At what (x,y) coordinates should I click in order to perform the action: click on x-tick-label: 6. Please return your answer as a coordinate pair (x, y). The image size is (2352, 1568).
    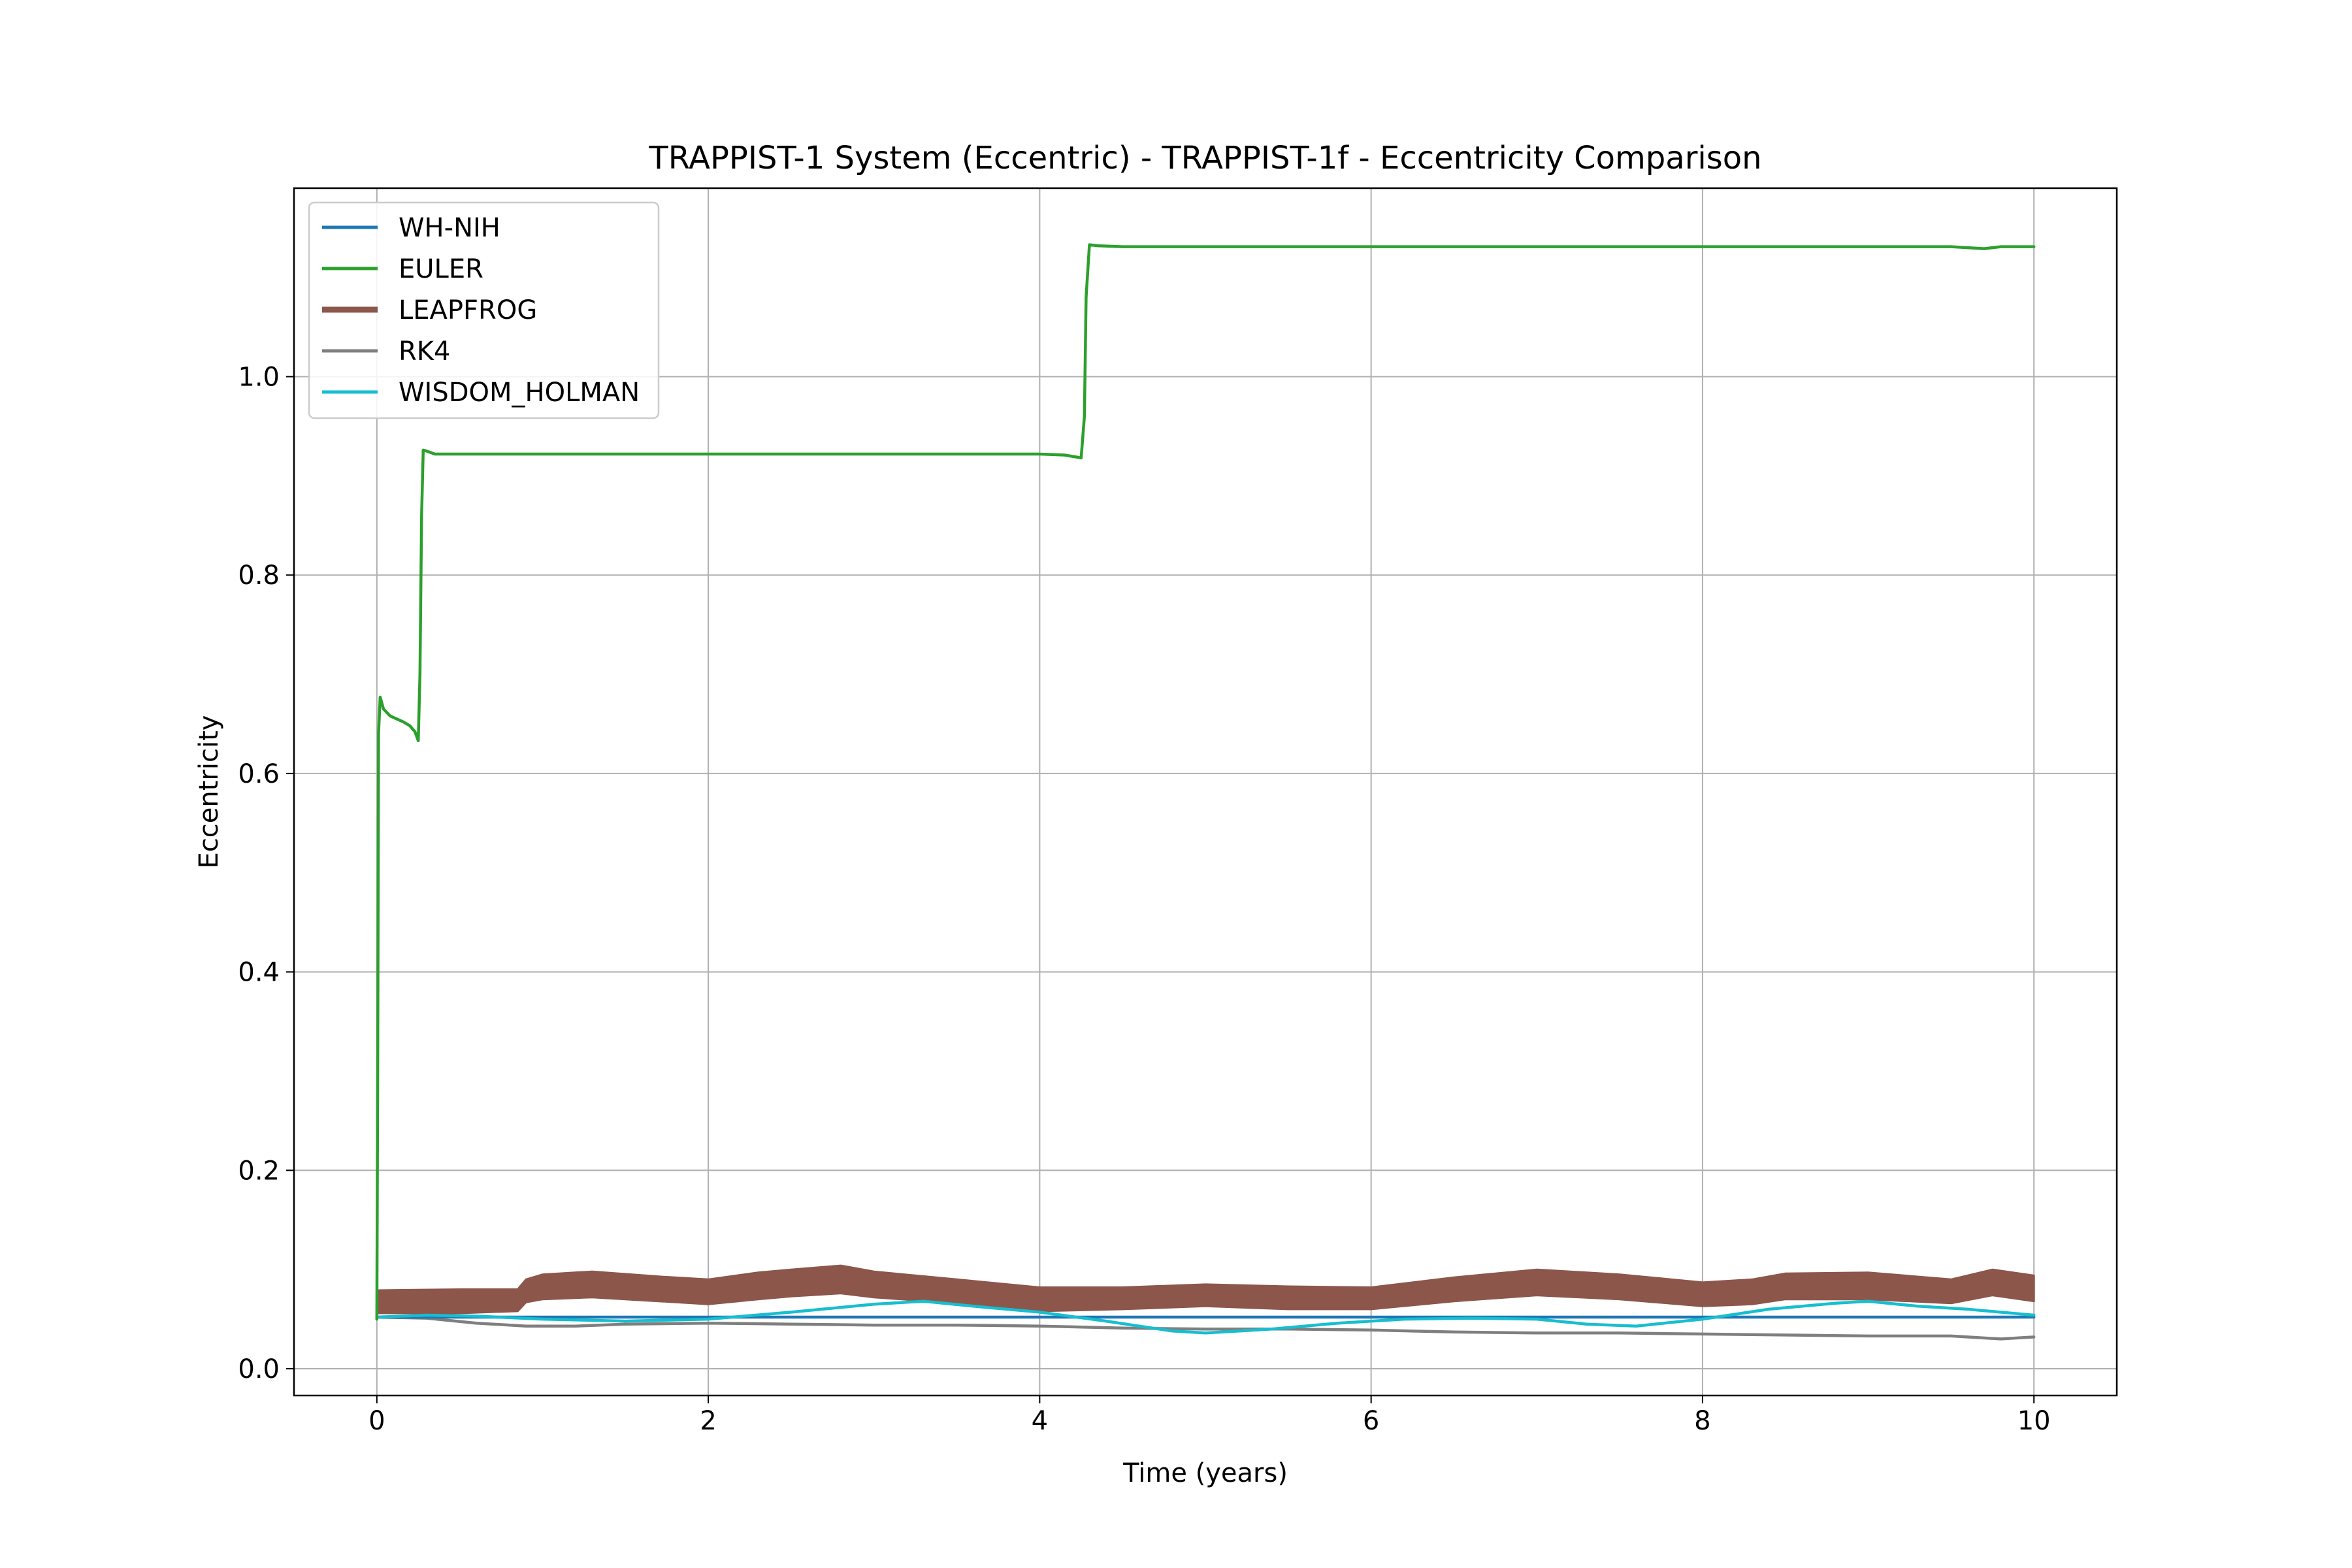
    Looking at the image, I should click on (1371, 1421).